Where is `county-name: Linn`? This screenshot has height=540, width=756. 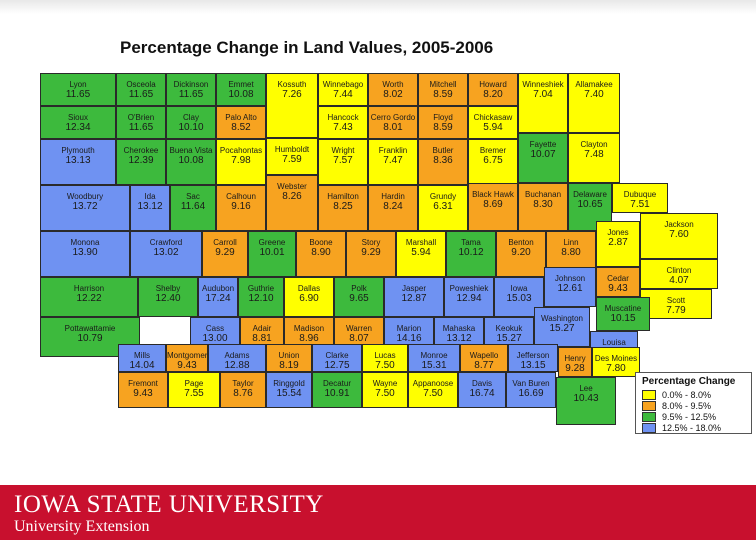
county-name: Linn is located at coordinates (571, 242).